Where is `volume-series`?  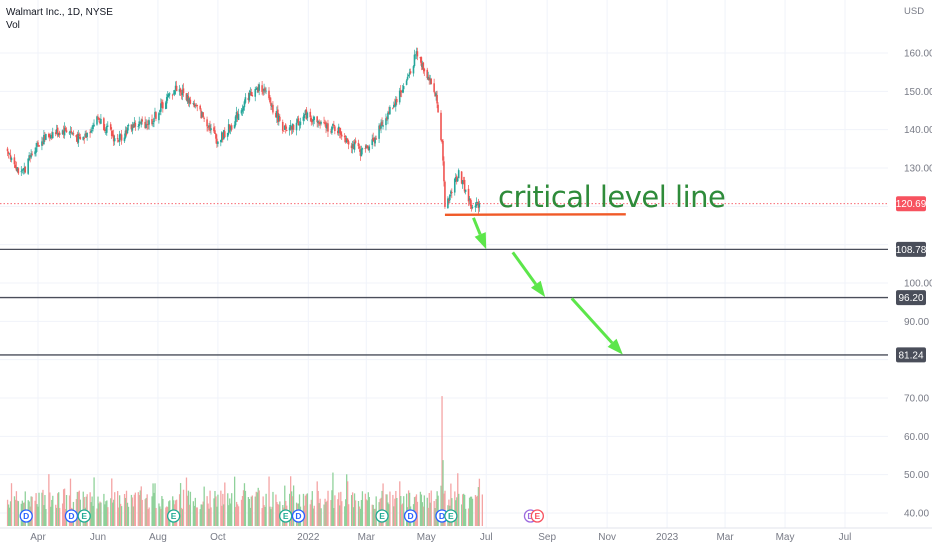
volume-series is located at coordinates (244, 461).